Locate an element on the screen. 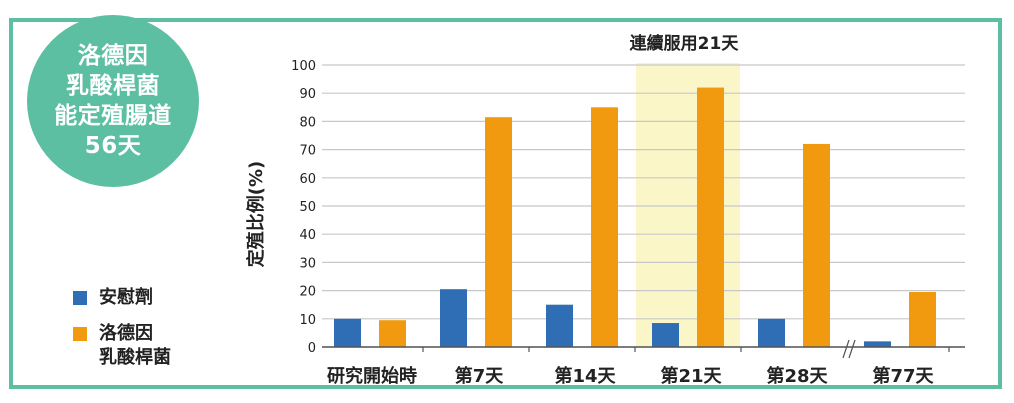  y-tick-label: 80 is located at coordinates (307, 122).